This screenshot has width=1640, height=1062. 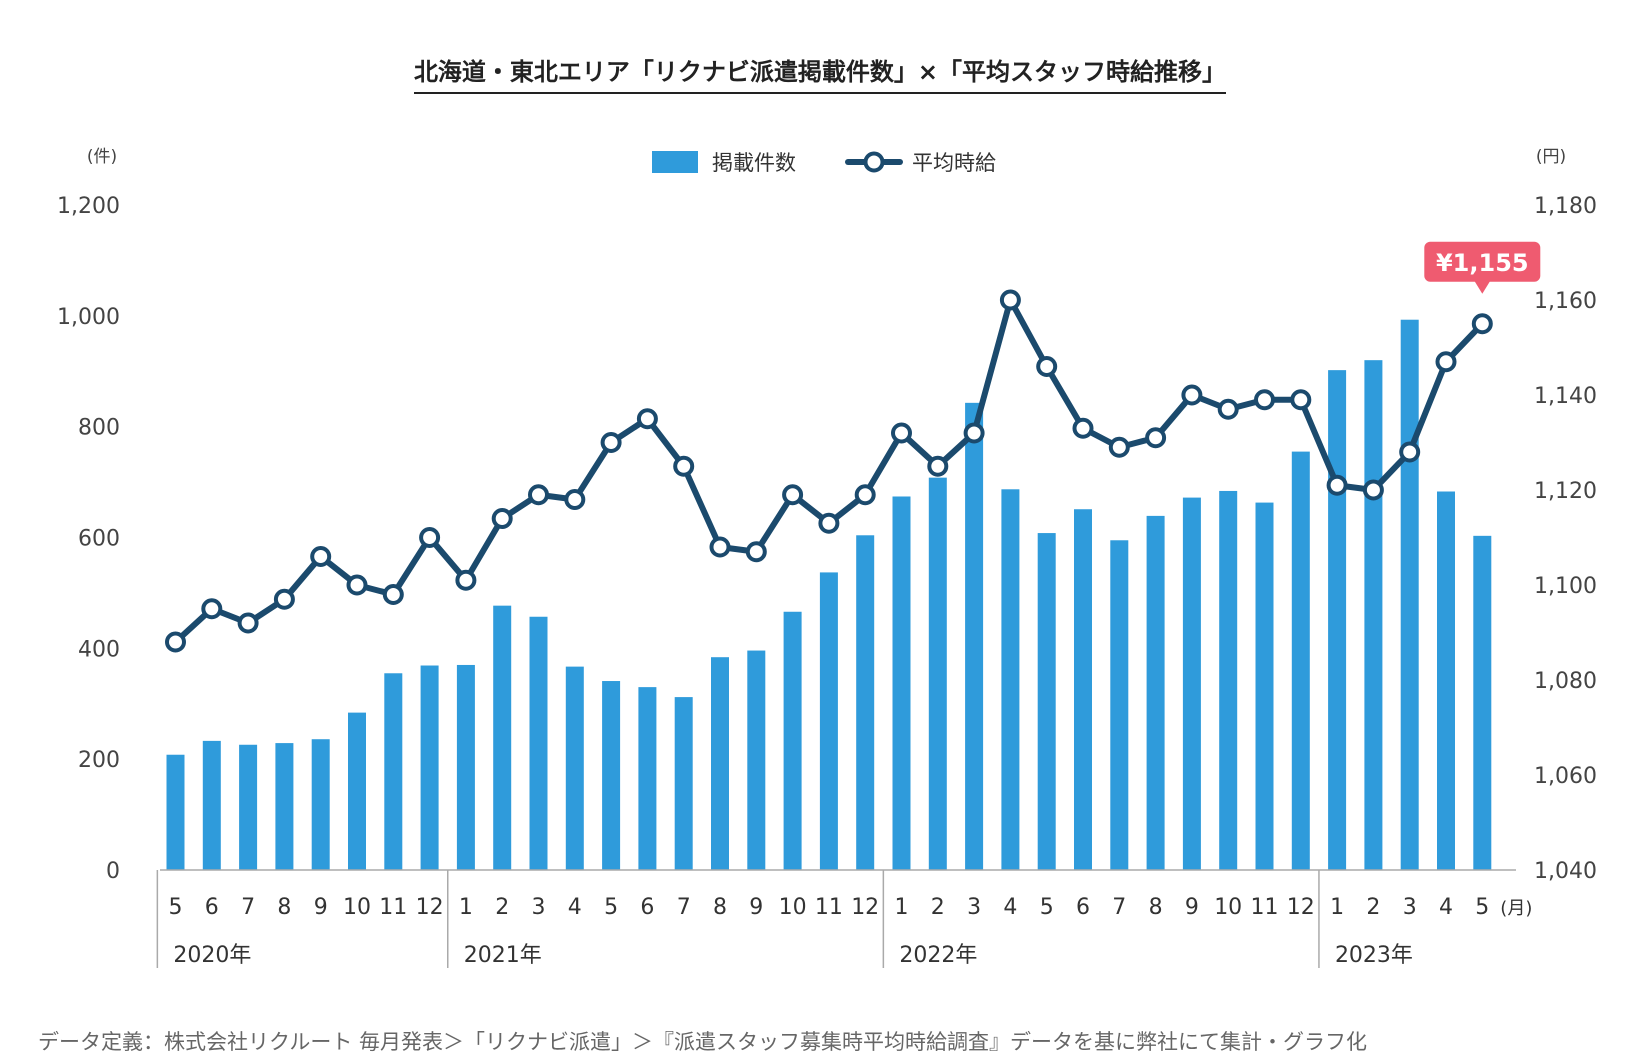 I want to click on chart-title-text: 北海道・東北エリア「リクナビ派遣掲載件数」×「平均スタッフ時給推移」, so click(x=820, y=76).